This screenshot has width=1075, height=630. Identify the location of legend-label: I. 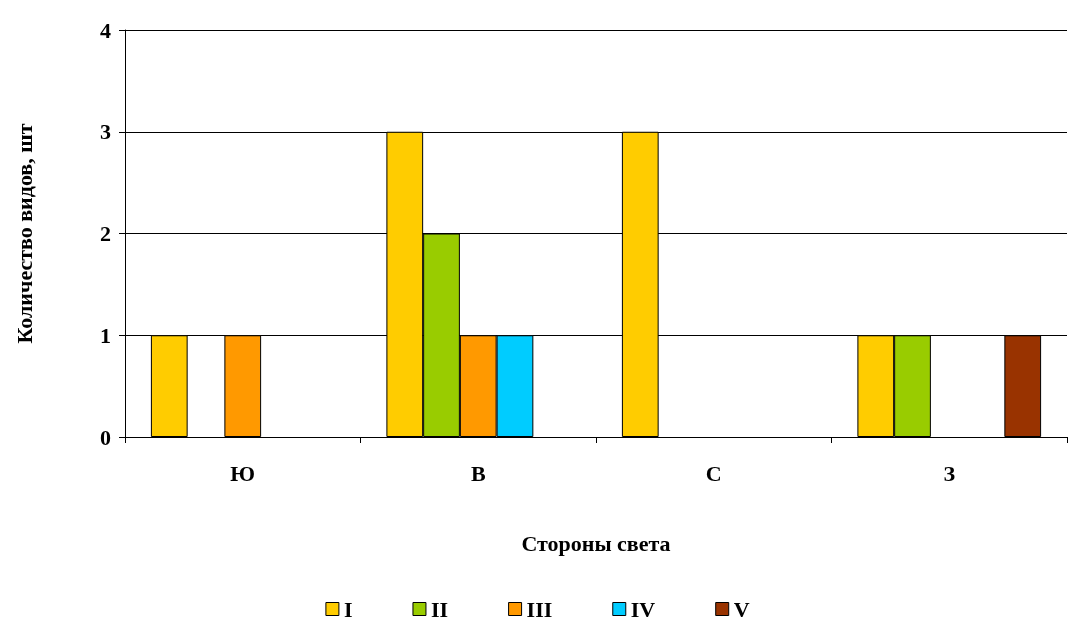
(348, 609).